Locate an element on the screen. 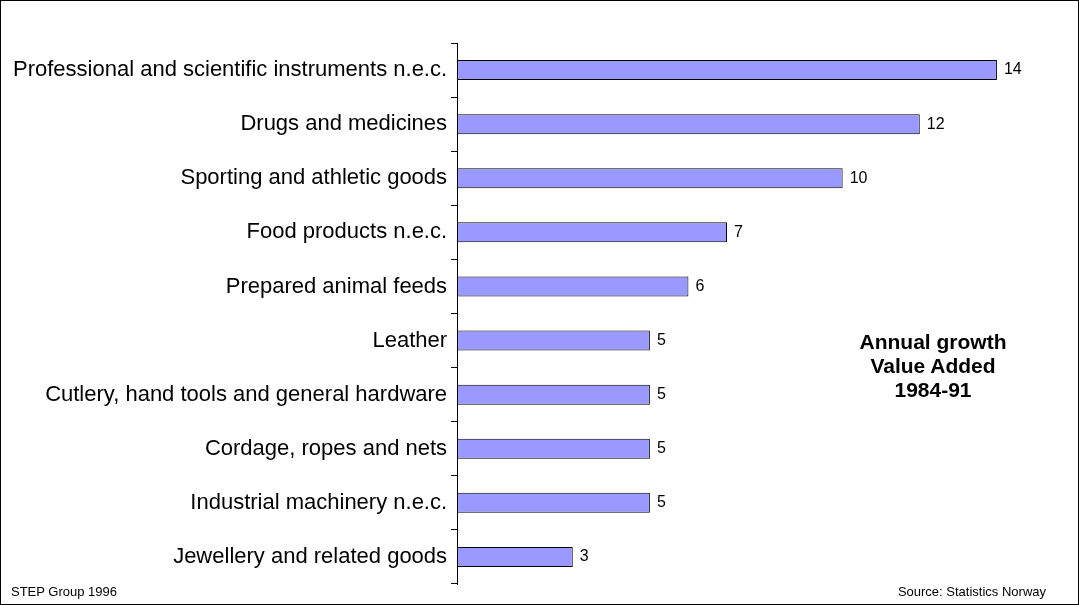 The height and width of the screenshot is (605, 1079). data-label: 10 is located at coordinates (858, 177).